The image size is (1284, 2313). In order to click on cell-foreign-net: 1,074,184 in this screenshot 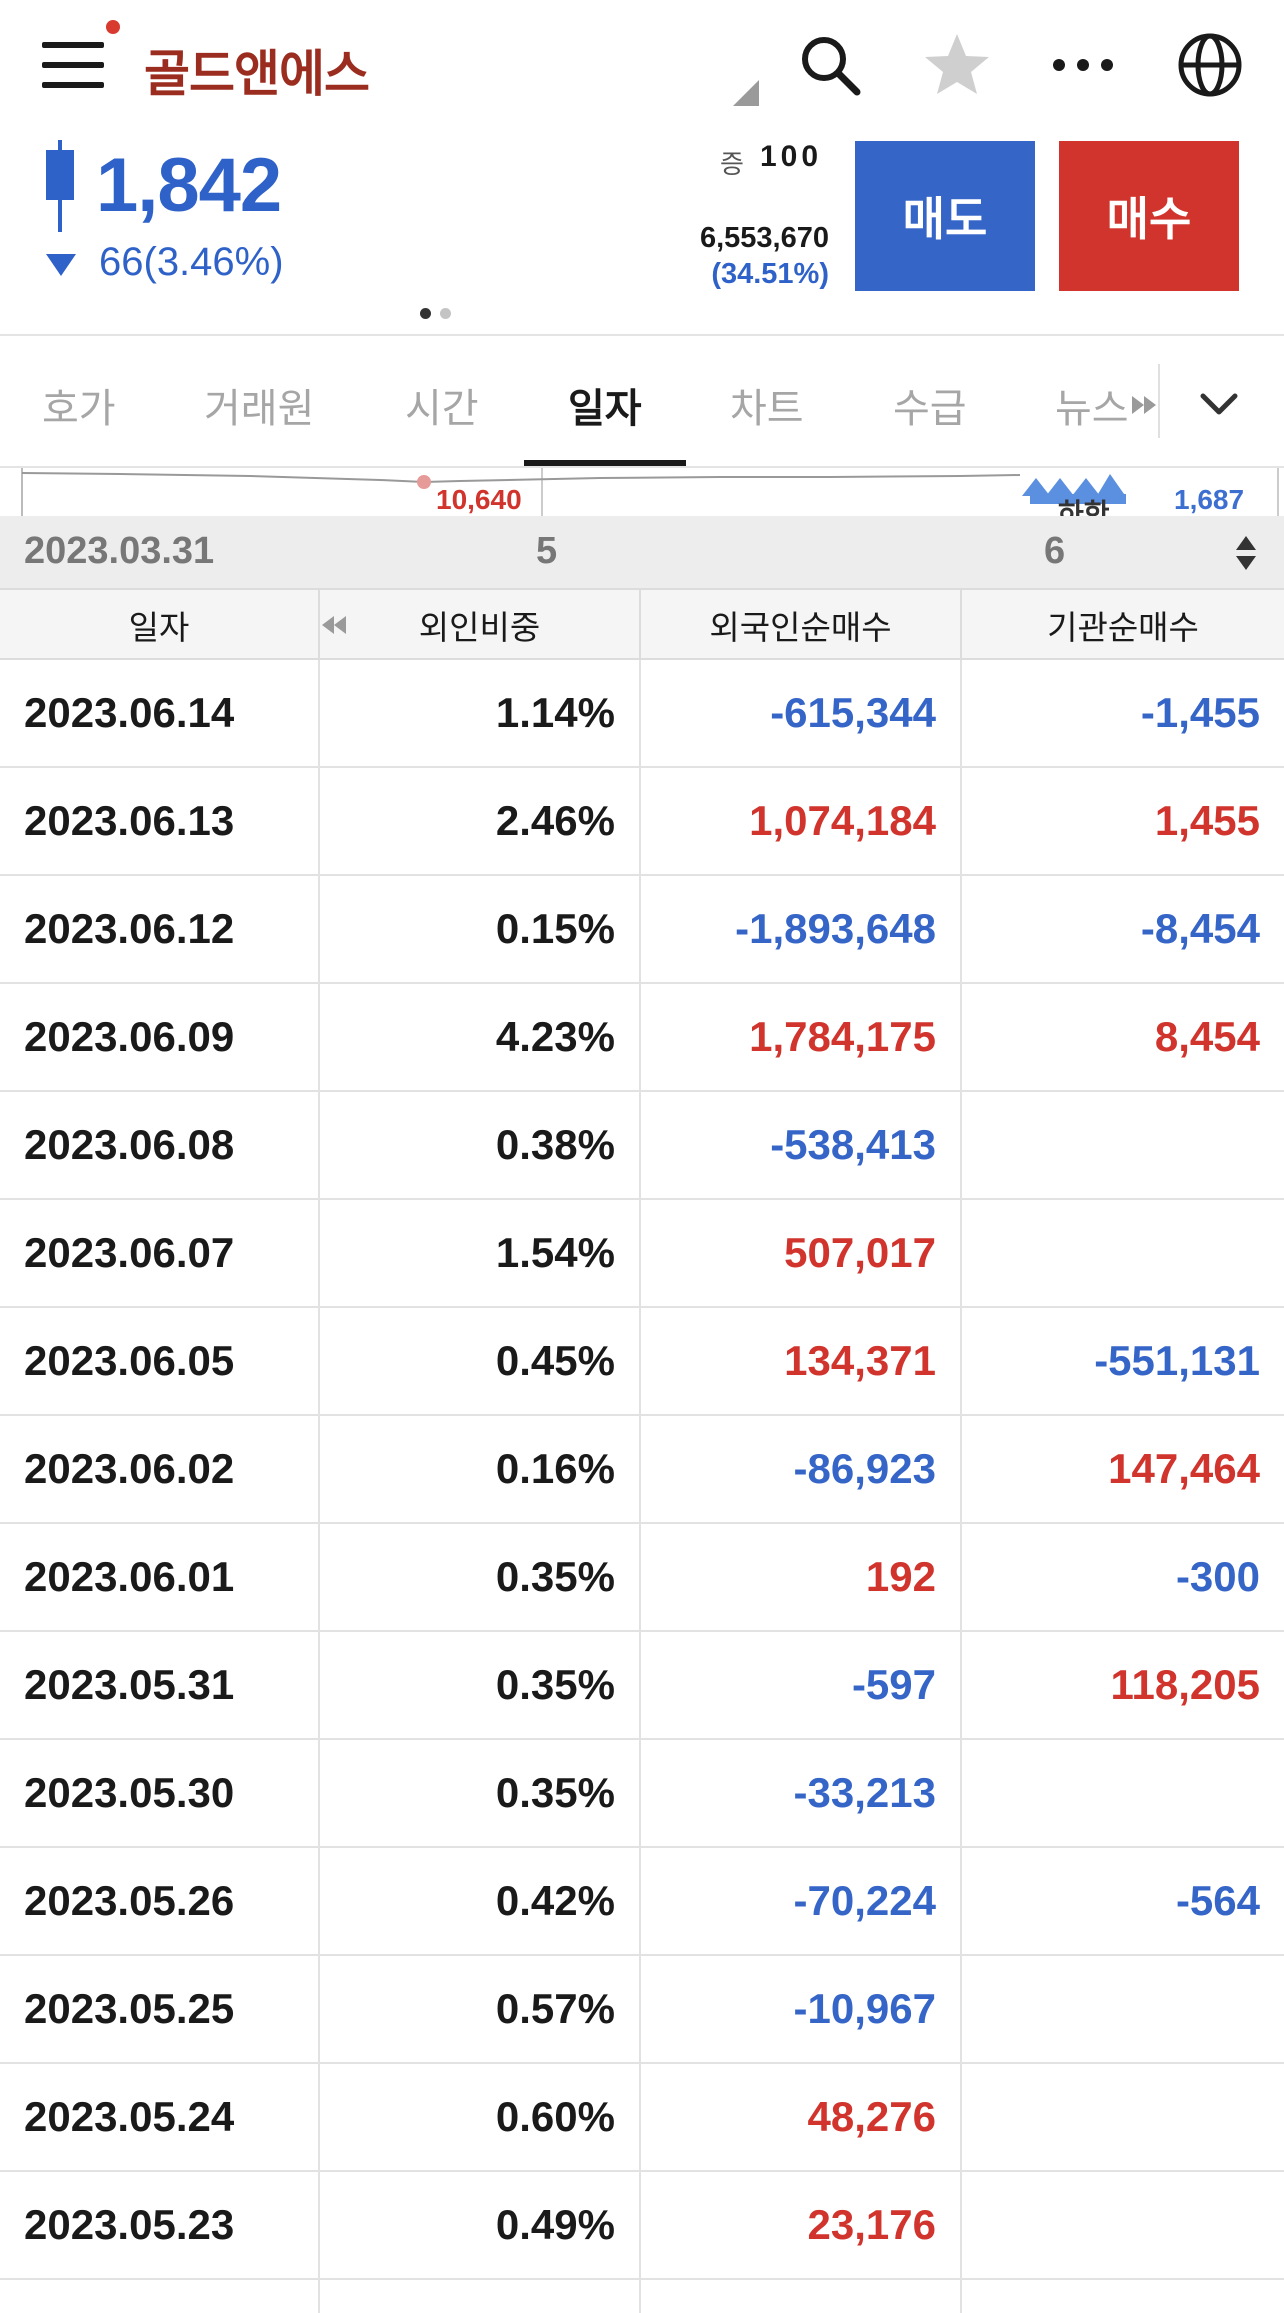, I will do `click(801, 821)`.